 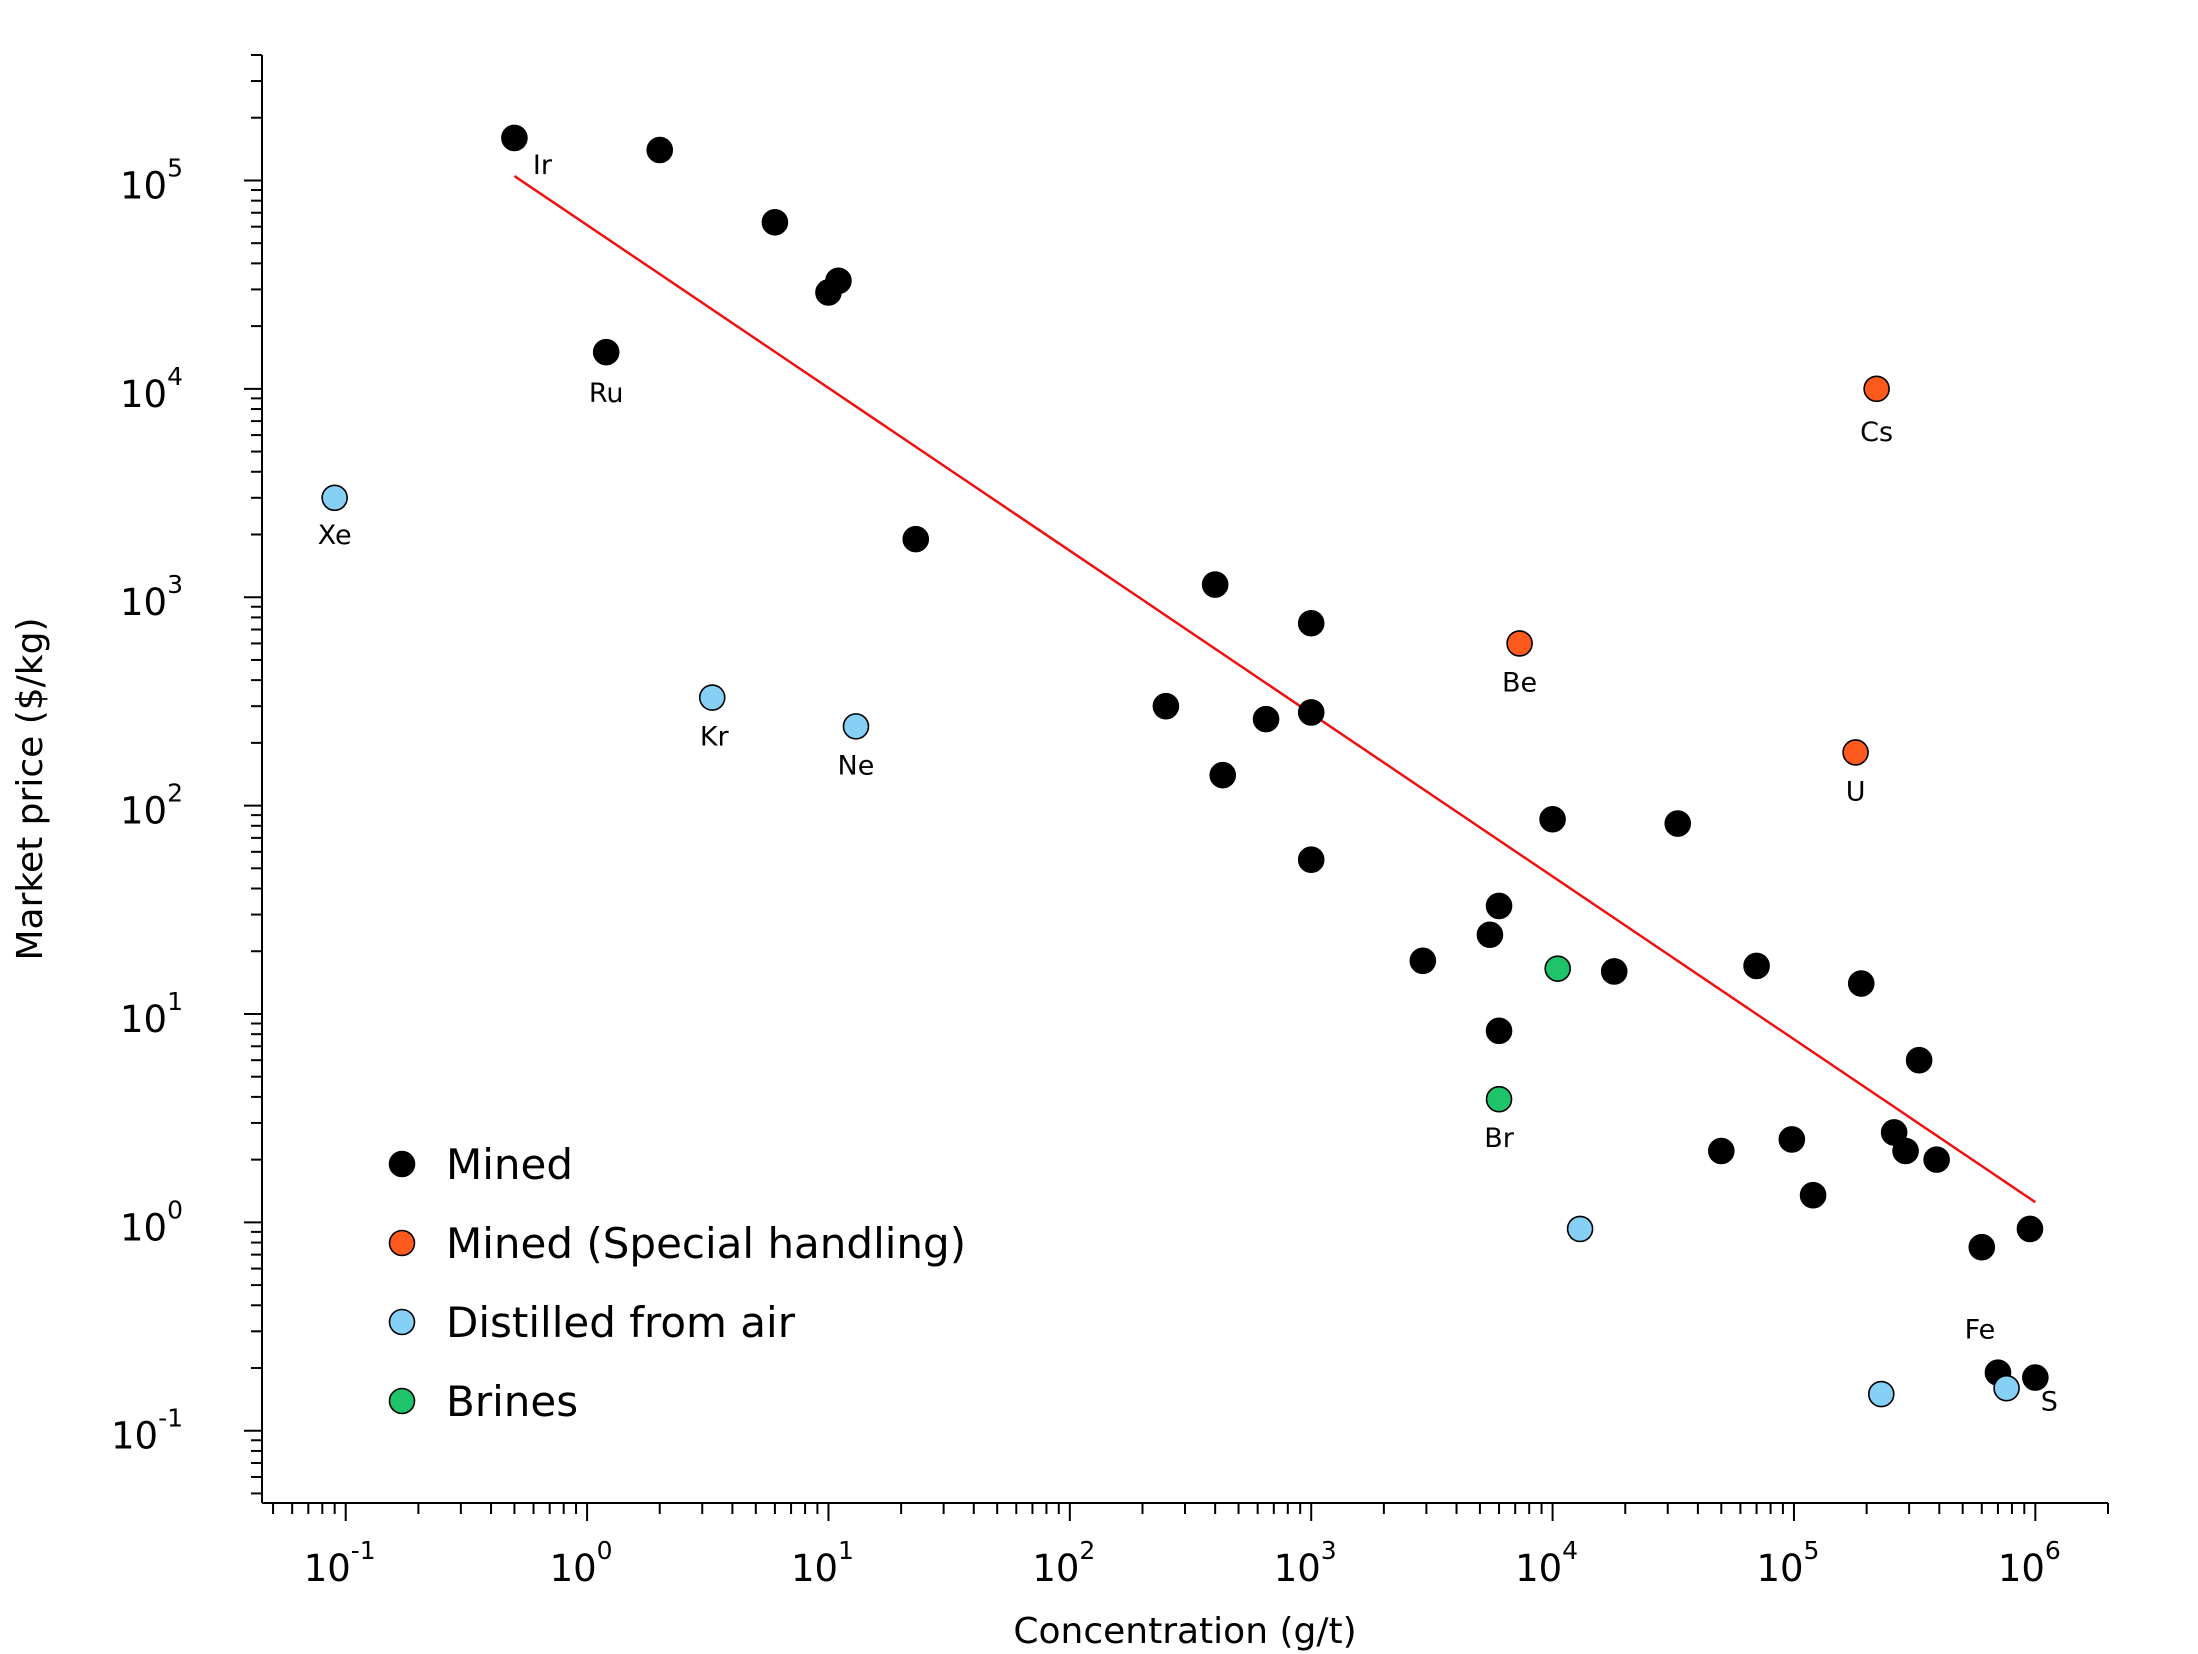 What do you see at coordinates (402, 1164) in the screenshot?
I see `legend-marker-mined` at bounding box center [402, 1164].